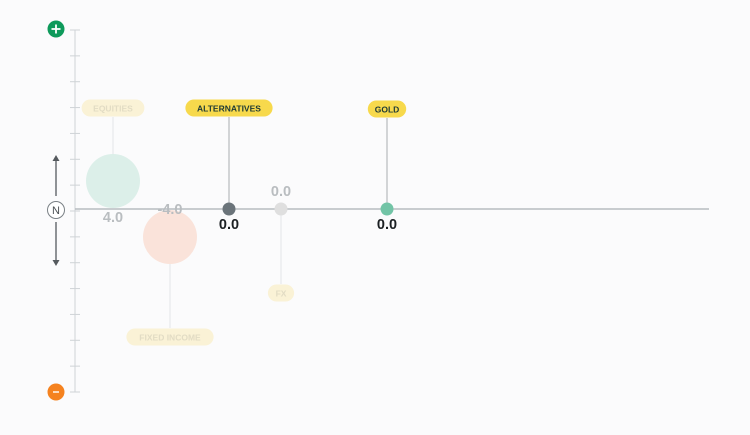 This screenshot has height=435, width=750. I want to click on neutral-circle, so click(56, 210).